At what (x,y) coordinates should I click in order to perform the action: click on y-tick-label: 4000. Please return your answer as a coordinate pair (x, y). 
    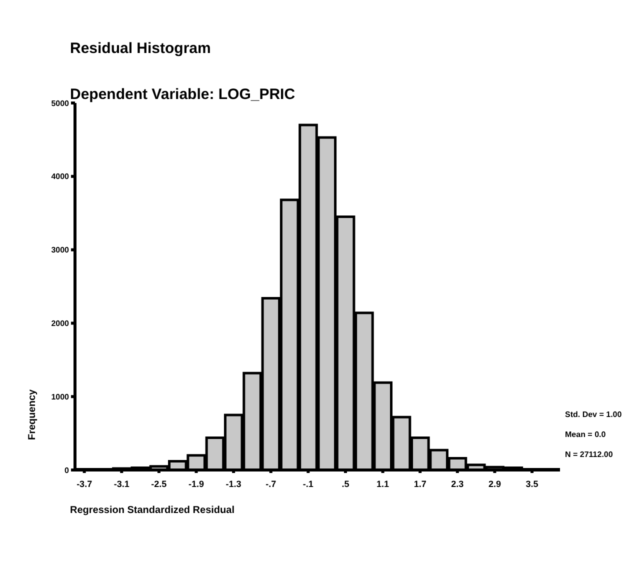
    Looking at the image, I should click on (60, 177).